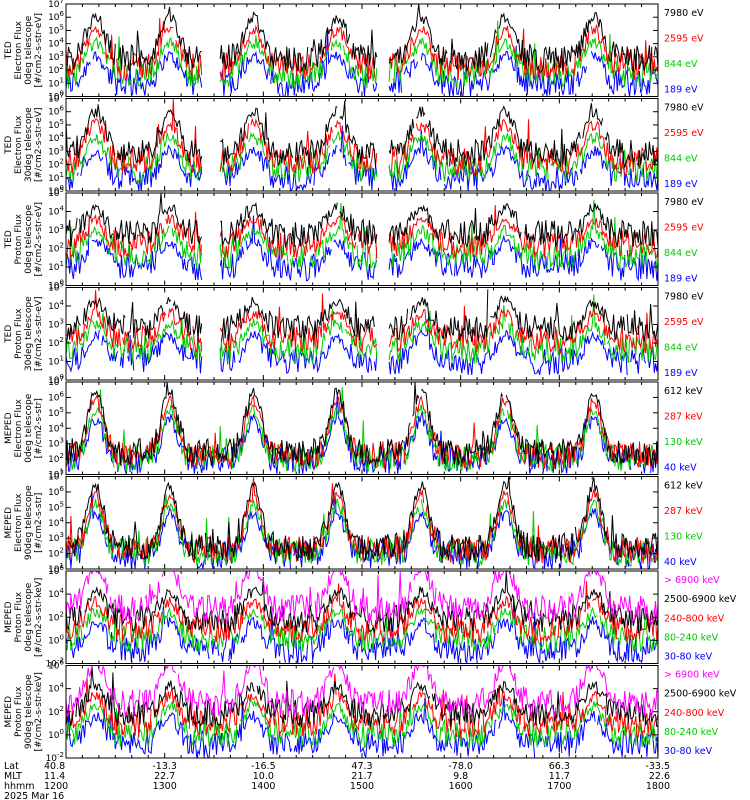  What do you see at coordinates (683, 442) in the screenshot?
I see `legend-entry: 130 keV` at bounding box center [683, 442].